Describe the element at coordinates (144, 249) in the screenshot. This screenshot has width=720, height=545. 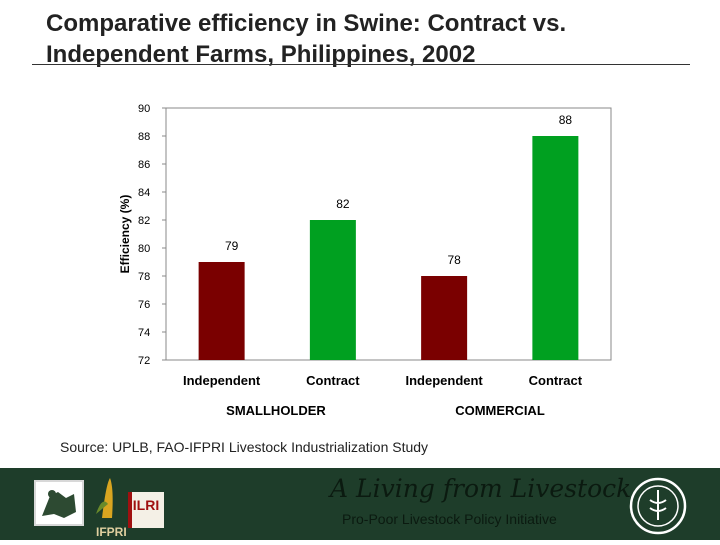
I see `y-tick-label: 80` at that location.